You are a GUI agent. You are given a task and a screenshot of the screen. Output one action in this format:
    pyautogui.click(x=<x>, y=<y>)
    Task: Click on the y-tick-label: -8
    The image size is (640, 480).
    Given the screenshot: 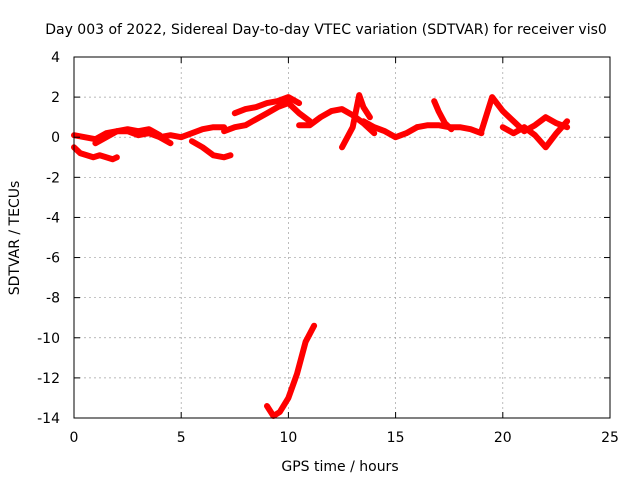 What is the action you would take?
    pyautogui.click(x=53, y=299)
    